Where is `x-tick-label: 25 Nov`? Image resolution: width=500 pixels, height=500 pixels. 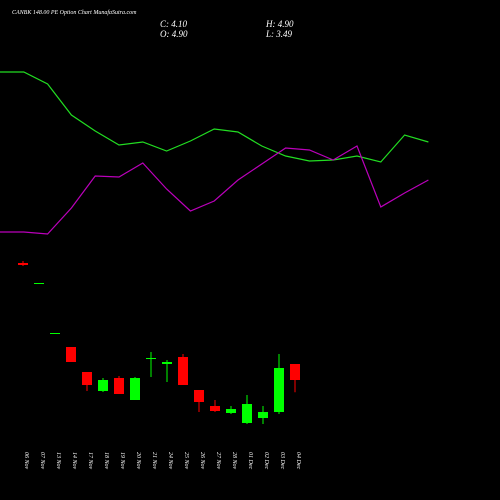 x-tick-label: 25 Nov is located at coordinates (186, 461).